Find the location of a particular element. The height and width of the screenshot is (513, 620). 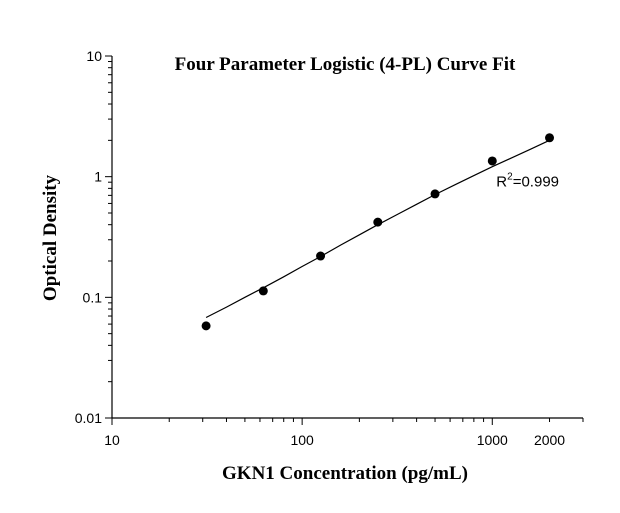

r-squared-annotation: R2=0.999 is located at coordinates (527, 180).